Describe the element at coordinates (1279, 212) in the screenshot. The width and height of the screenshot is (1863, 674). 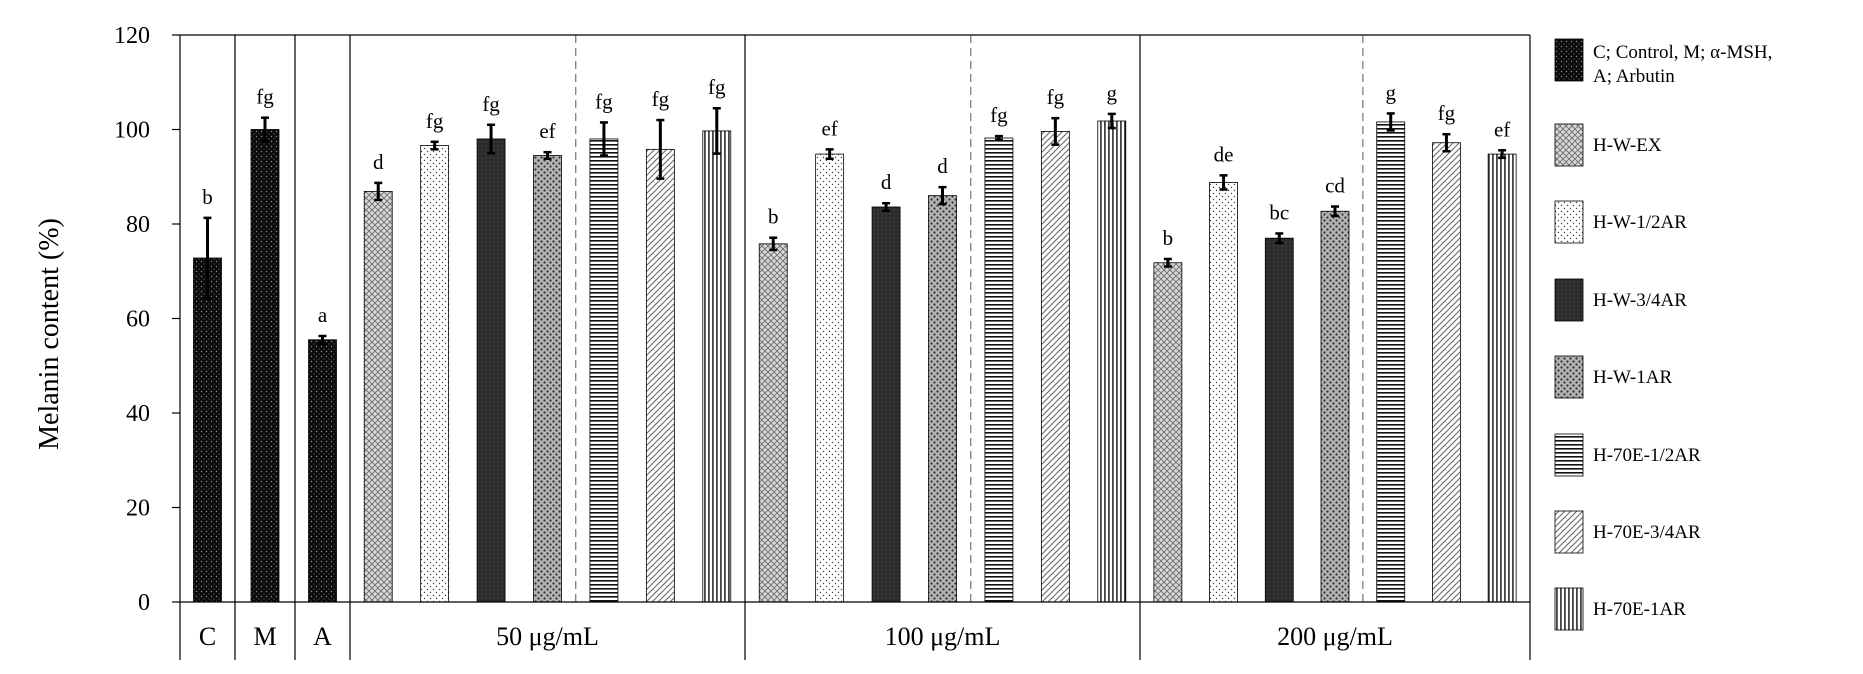
I see `significance-label: bc` at that location.